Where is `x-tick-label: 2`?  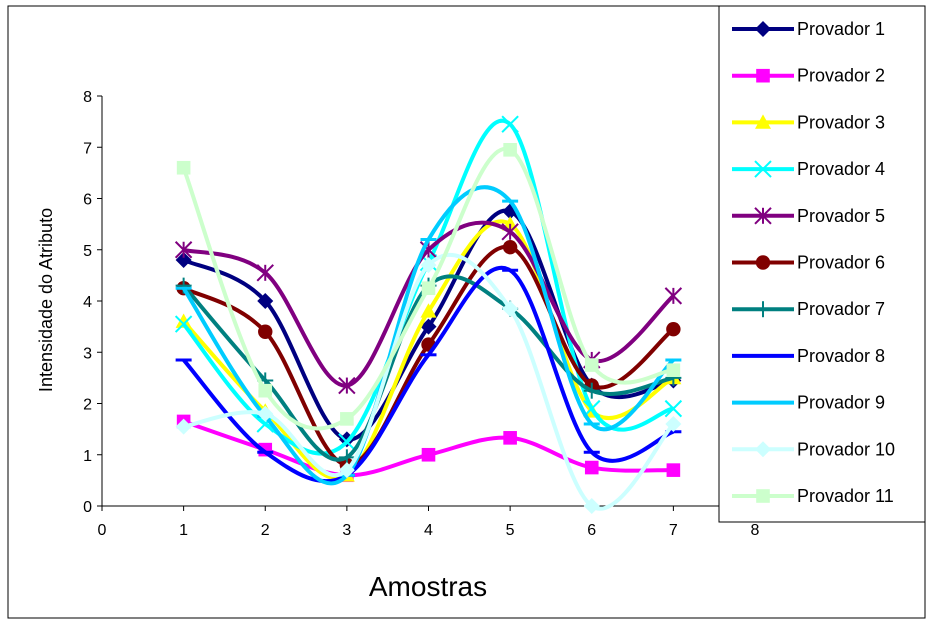 x-tick-label: 2 is located at coordinates (265, 530).